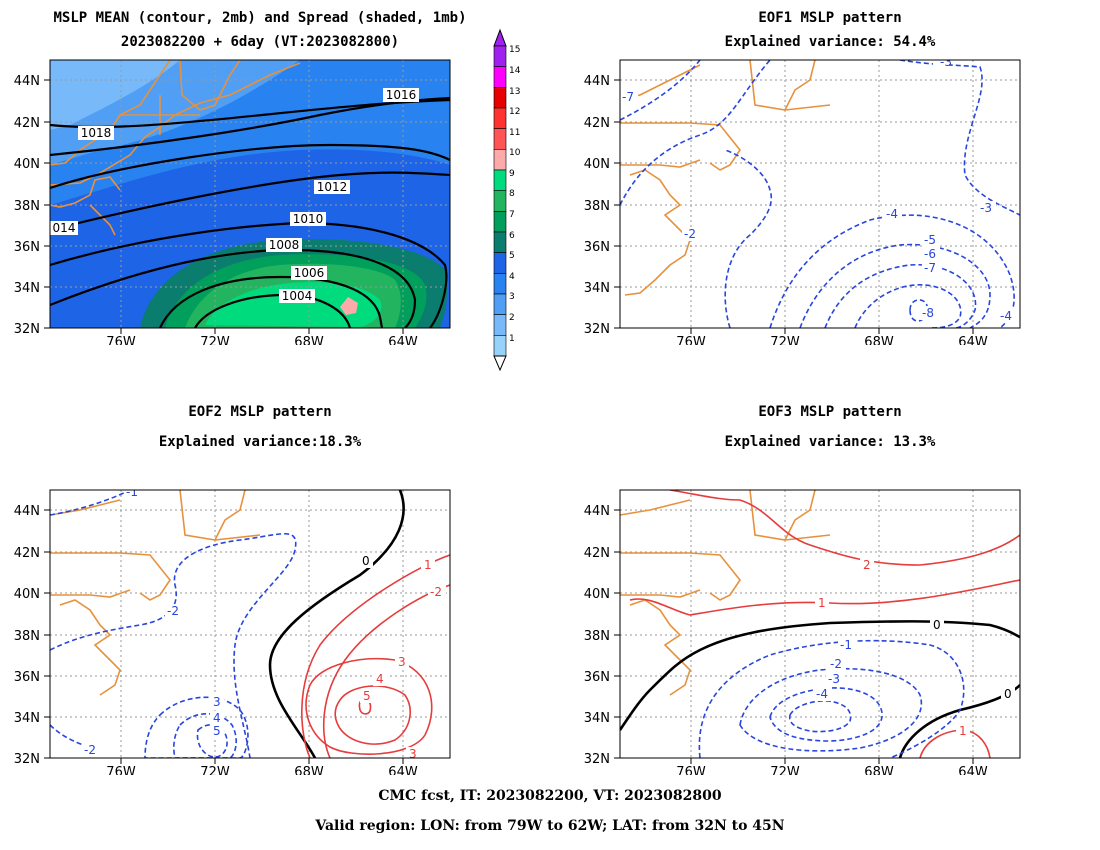 The height and width of the screenshot is (850, 1100). Describe the element at coordinates (830, 442) in the screenshot. I see `eof3-variance: Explained variance: 13.3%` at that location.